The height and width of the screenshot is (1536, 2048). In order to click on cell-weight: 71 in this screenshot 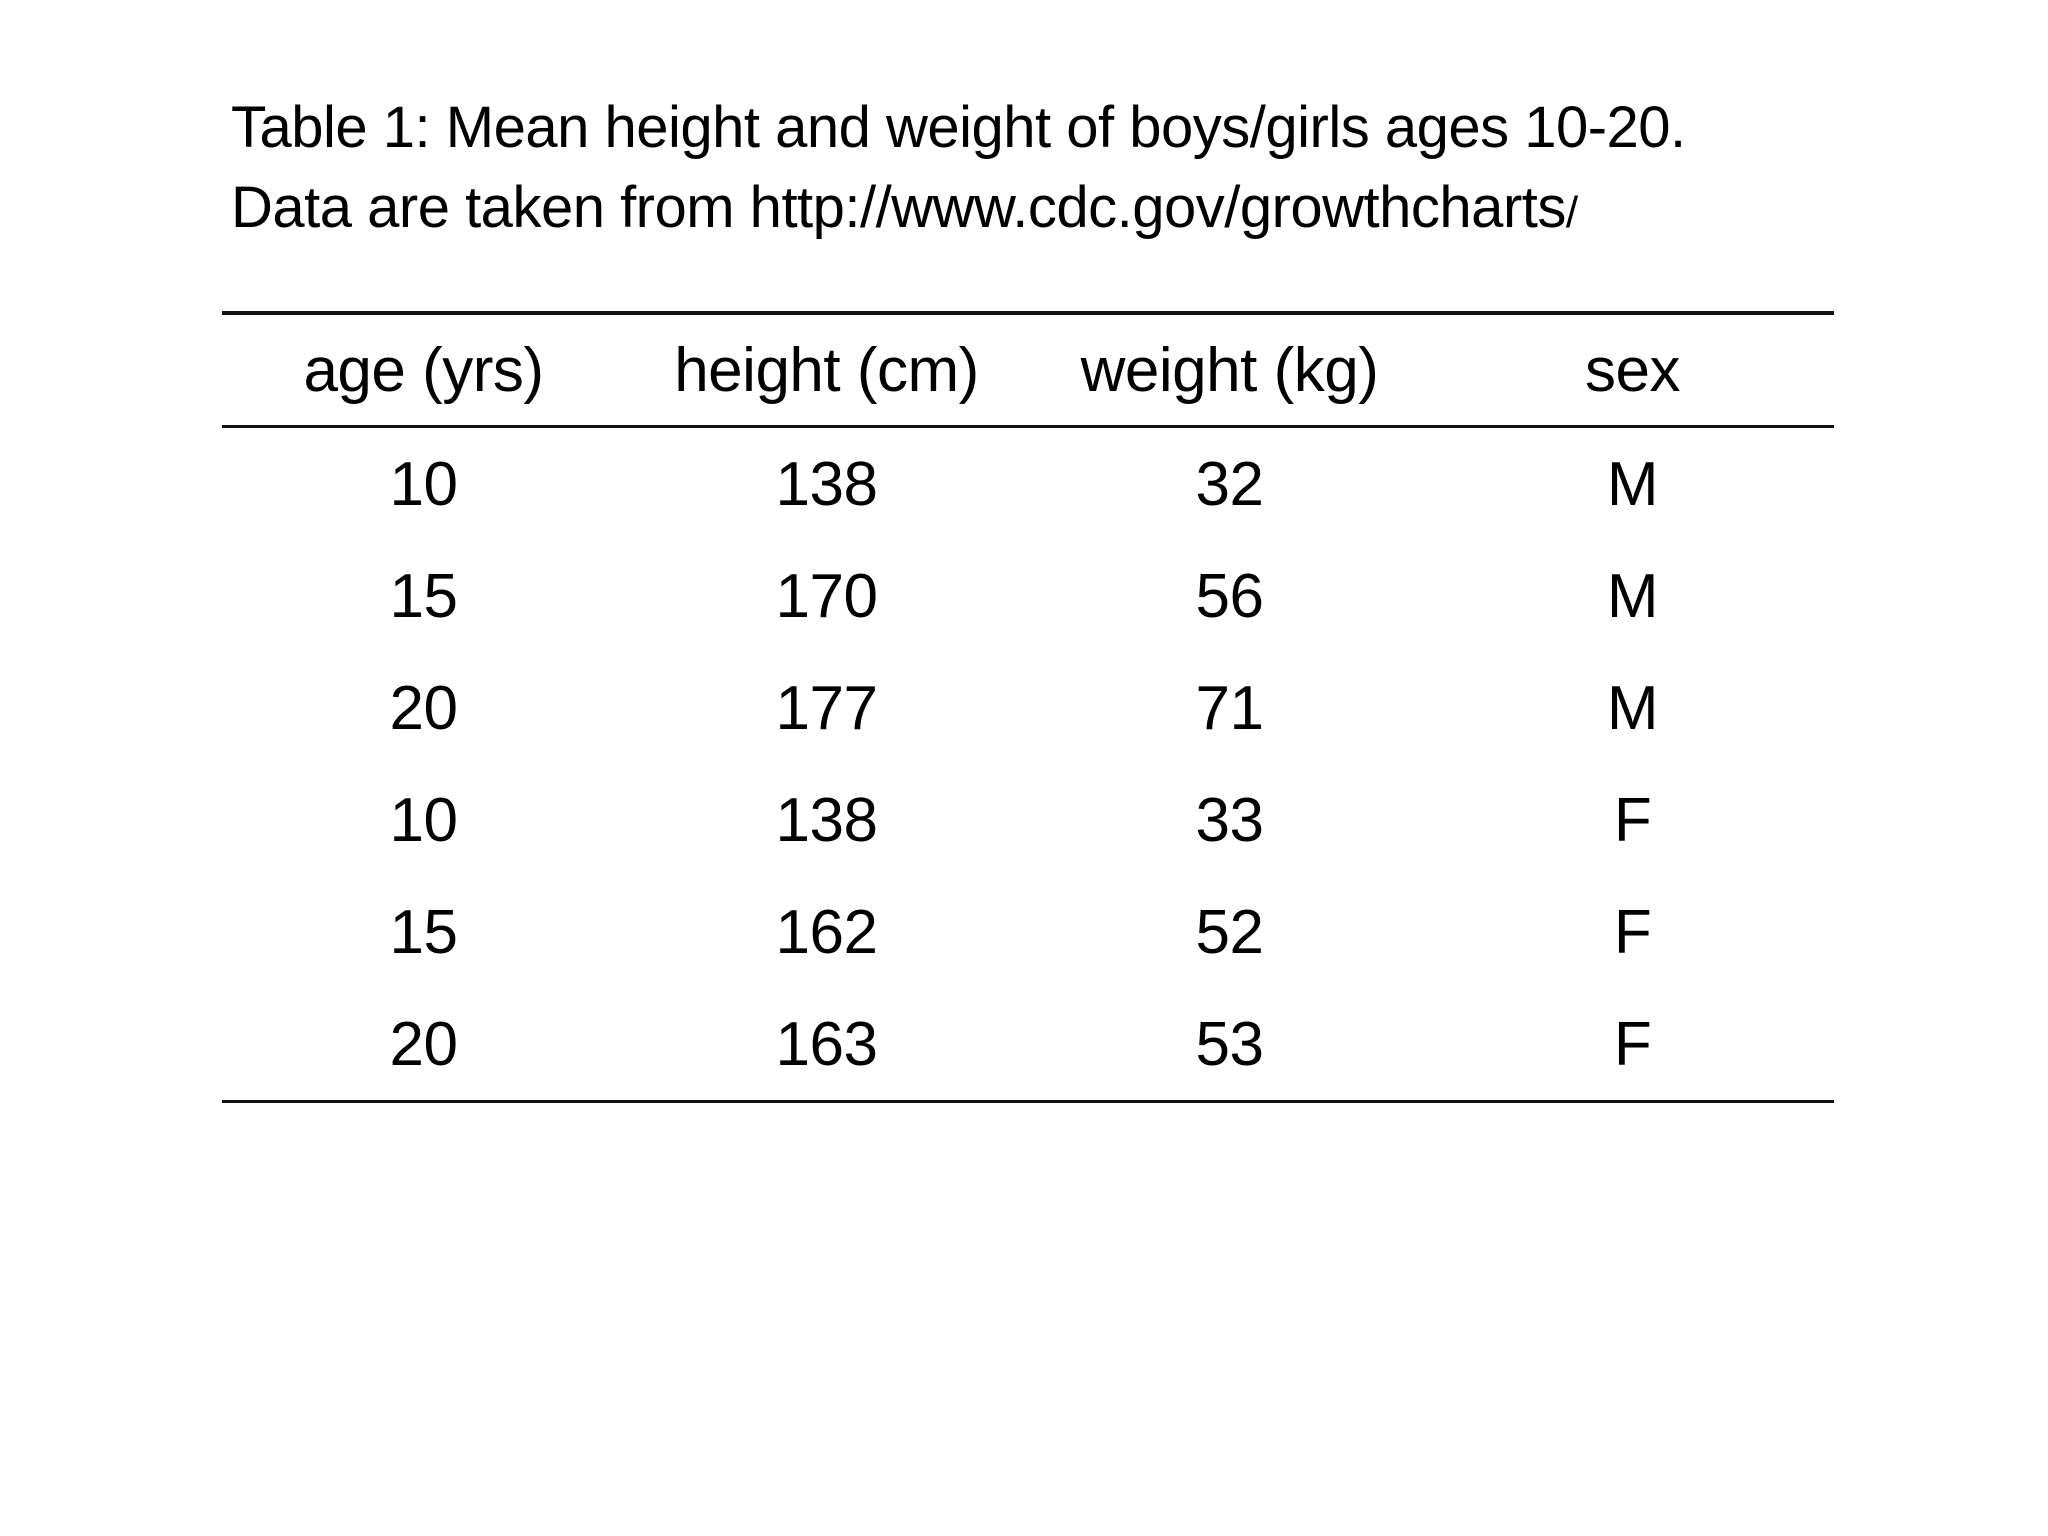, I will do `click(1229, 708)`.